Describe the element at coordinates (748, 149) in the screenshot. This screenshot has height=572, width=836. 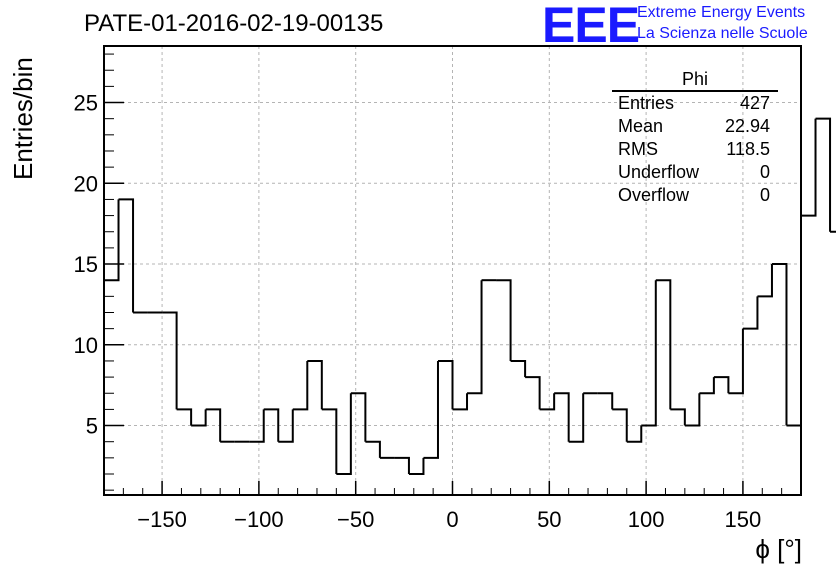
I see `stats-value: 118.5` at that location.